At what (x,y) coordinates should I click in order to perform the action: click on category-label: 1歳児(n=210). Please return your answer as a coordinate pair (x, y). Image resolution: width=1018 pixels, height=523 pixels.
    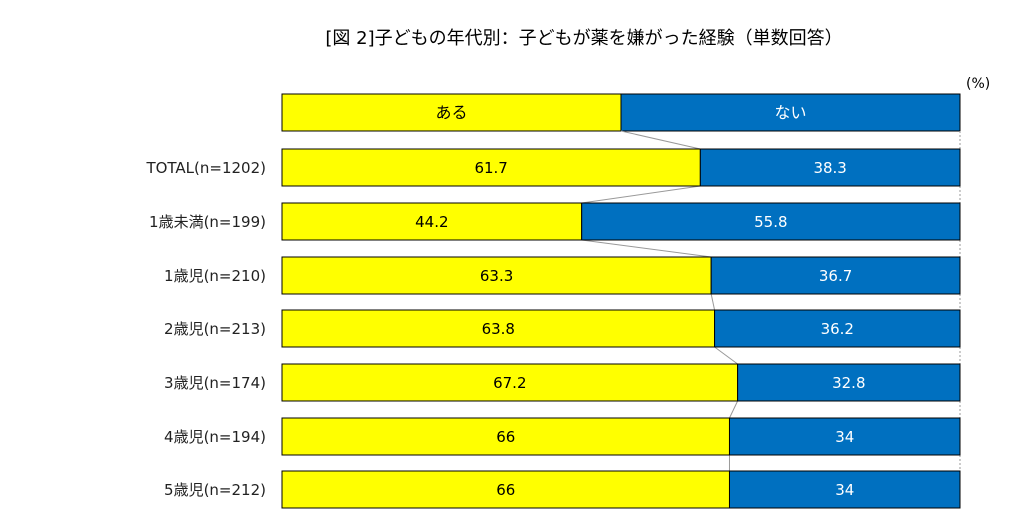
    Looking at the image, I should click on (215, 276).